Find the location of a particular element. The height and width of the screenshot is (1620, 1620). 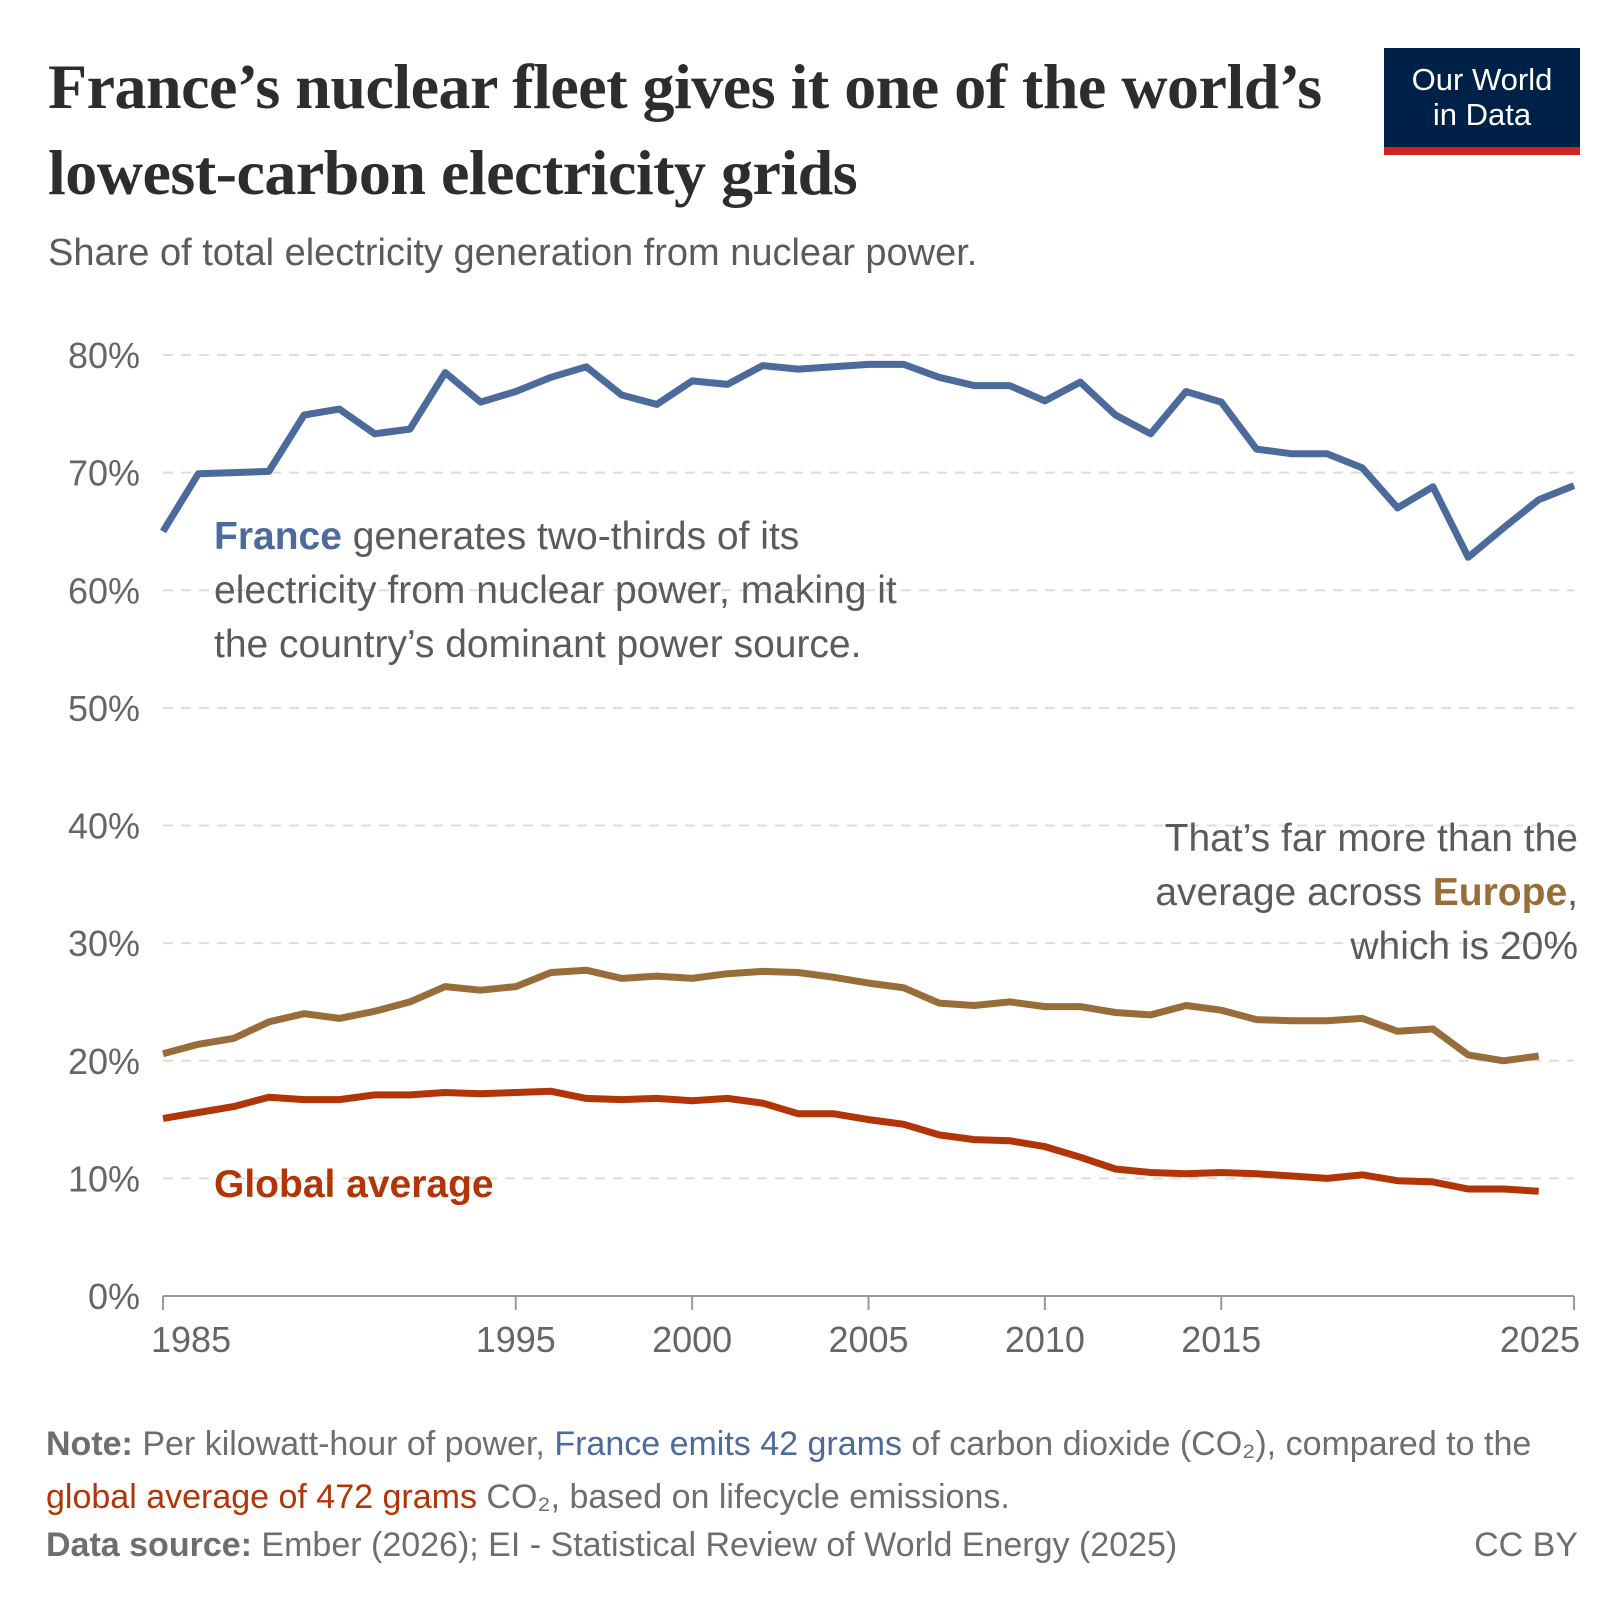

x-tick-label: 1985 is located at coordinates (191, 1339).